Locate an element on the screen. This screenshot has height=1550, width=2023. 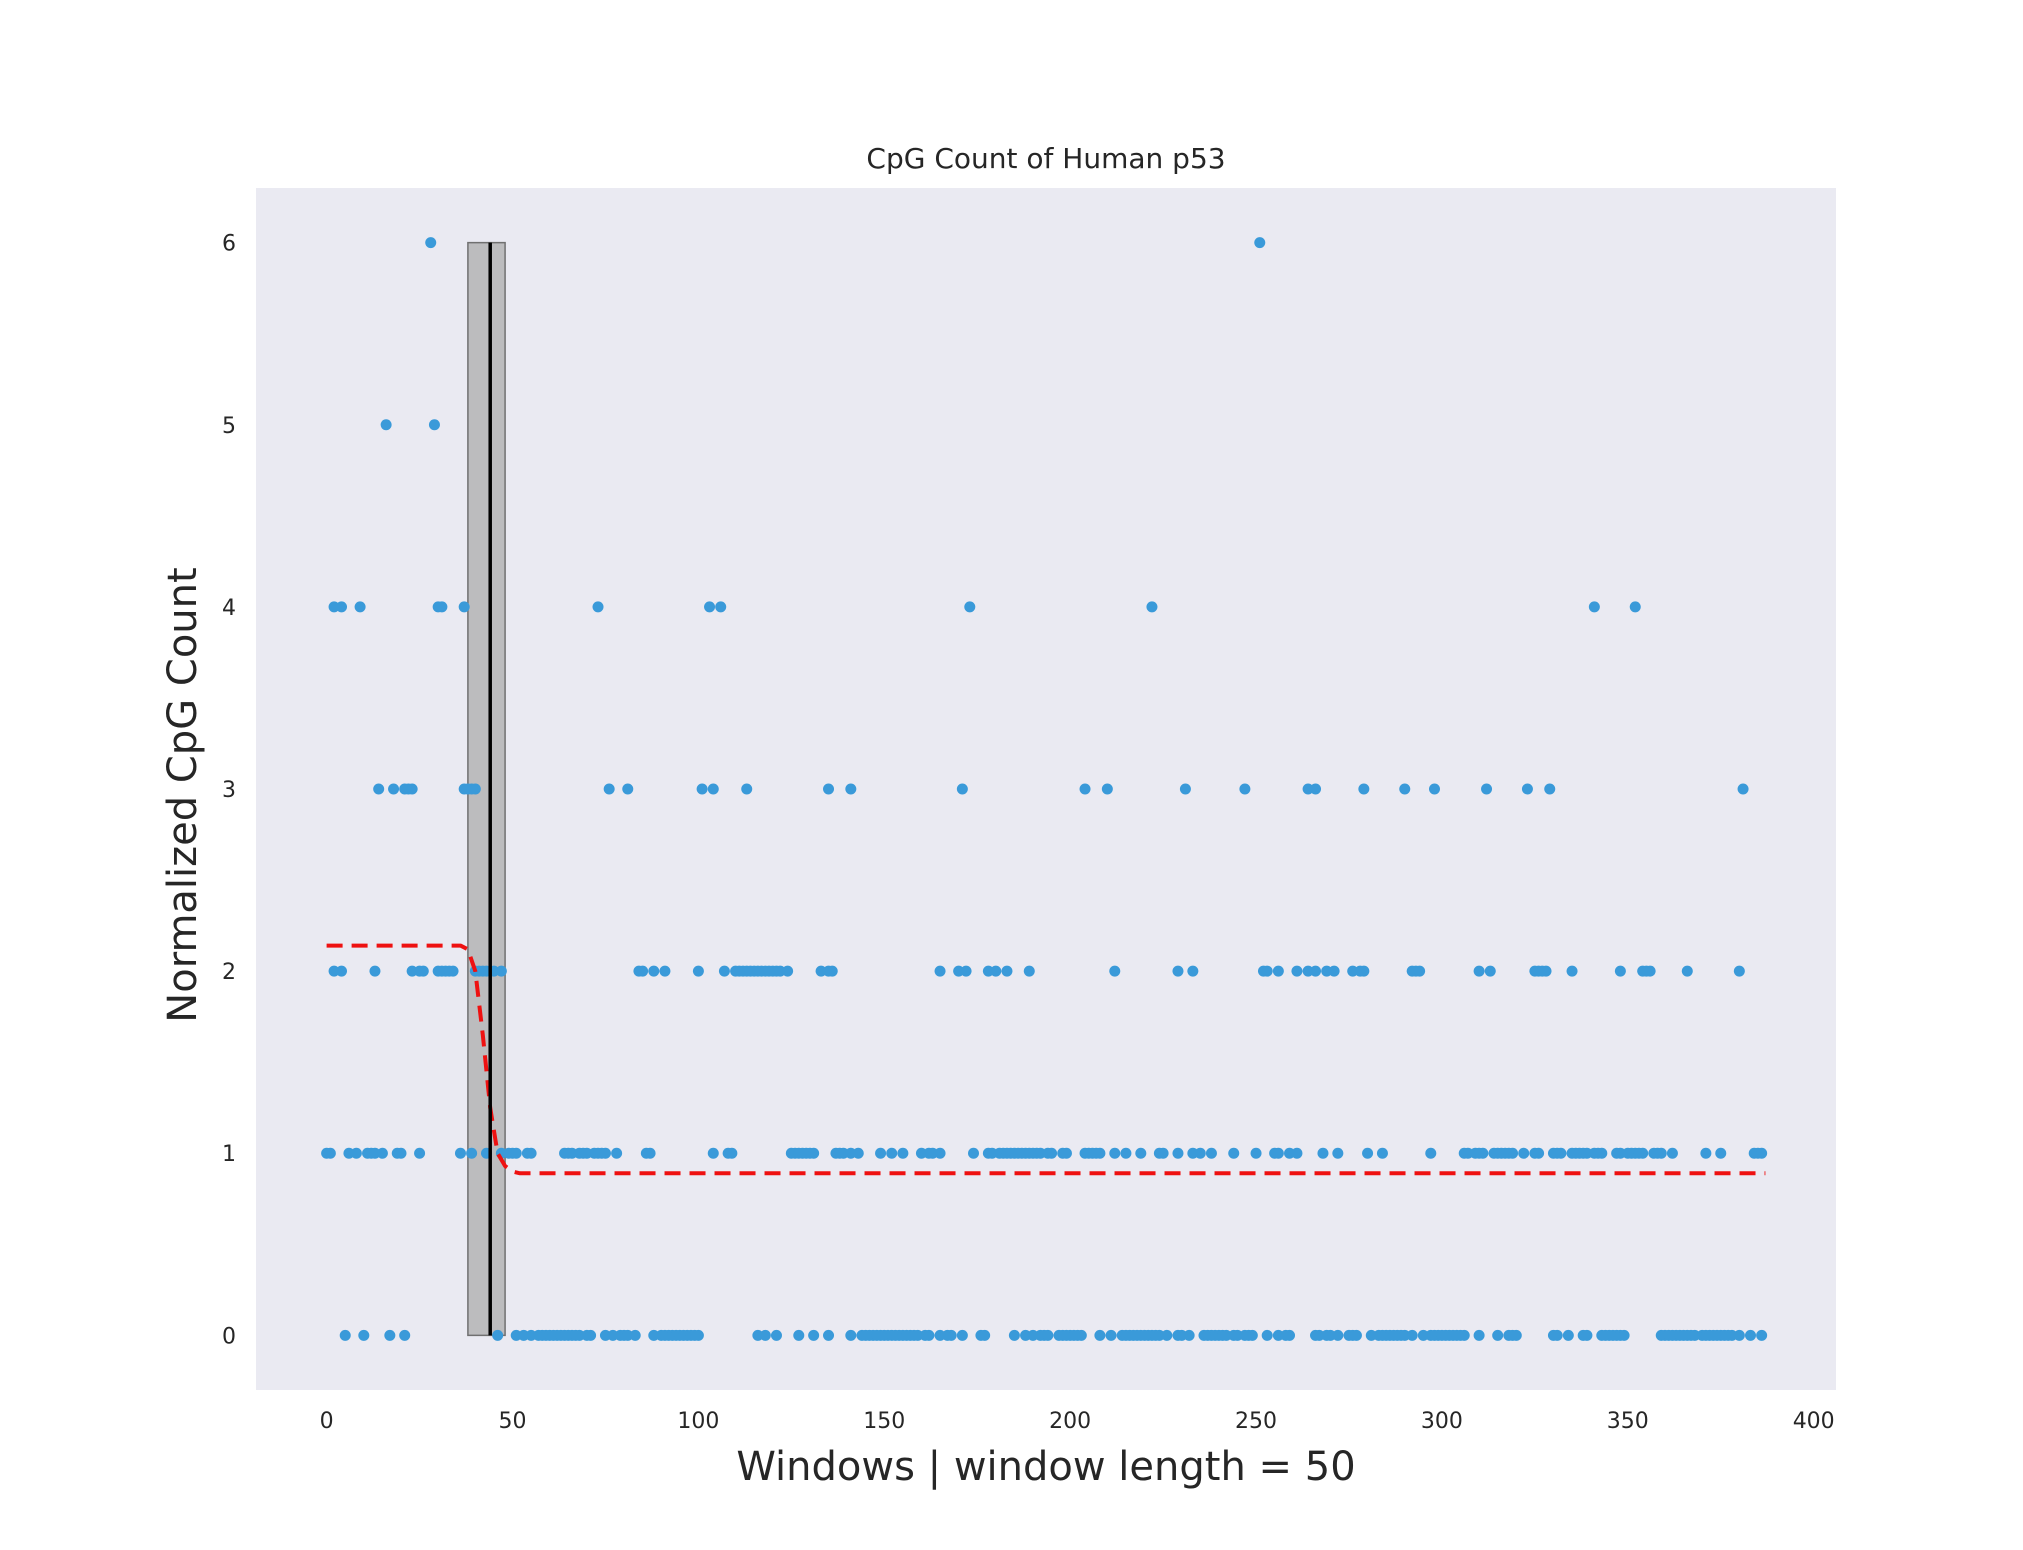
x-tick-label: 350 is located at coordinates (1628, 1421).